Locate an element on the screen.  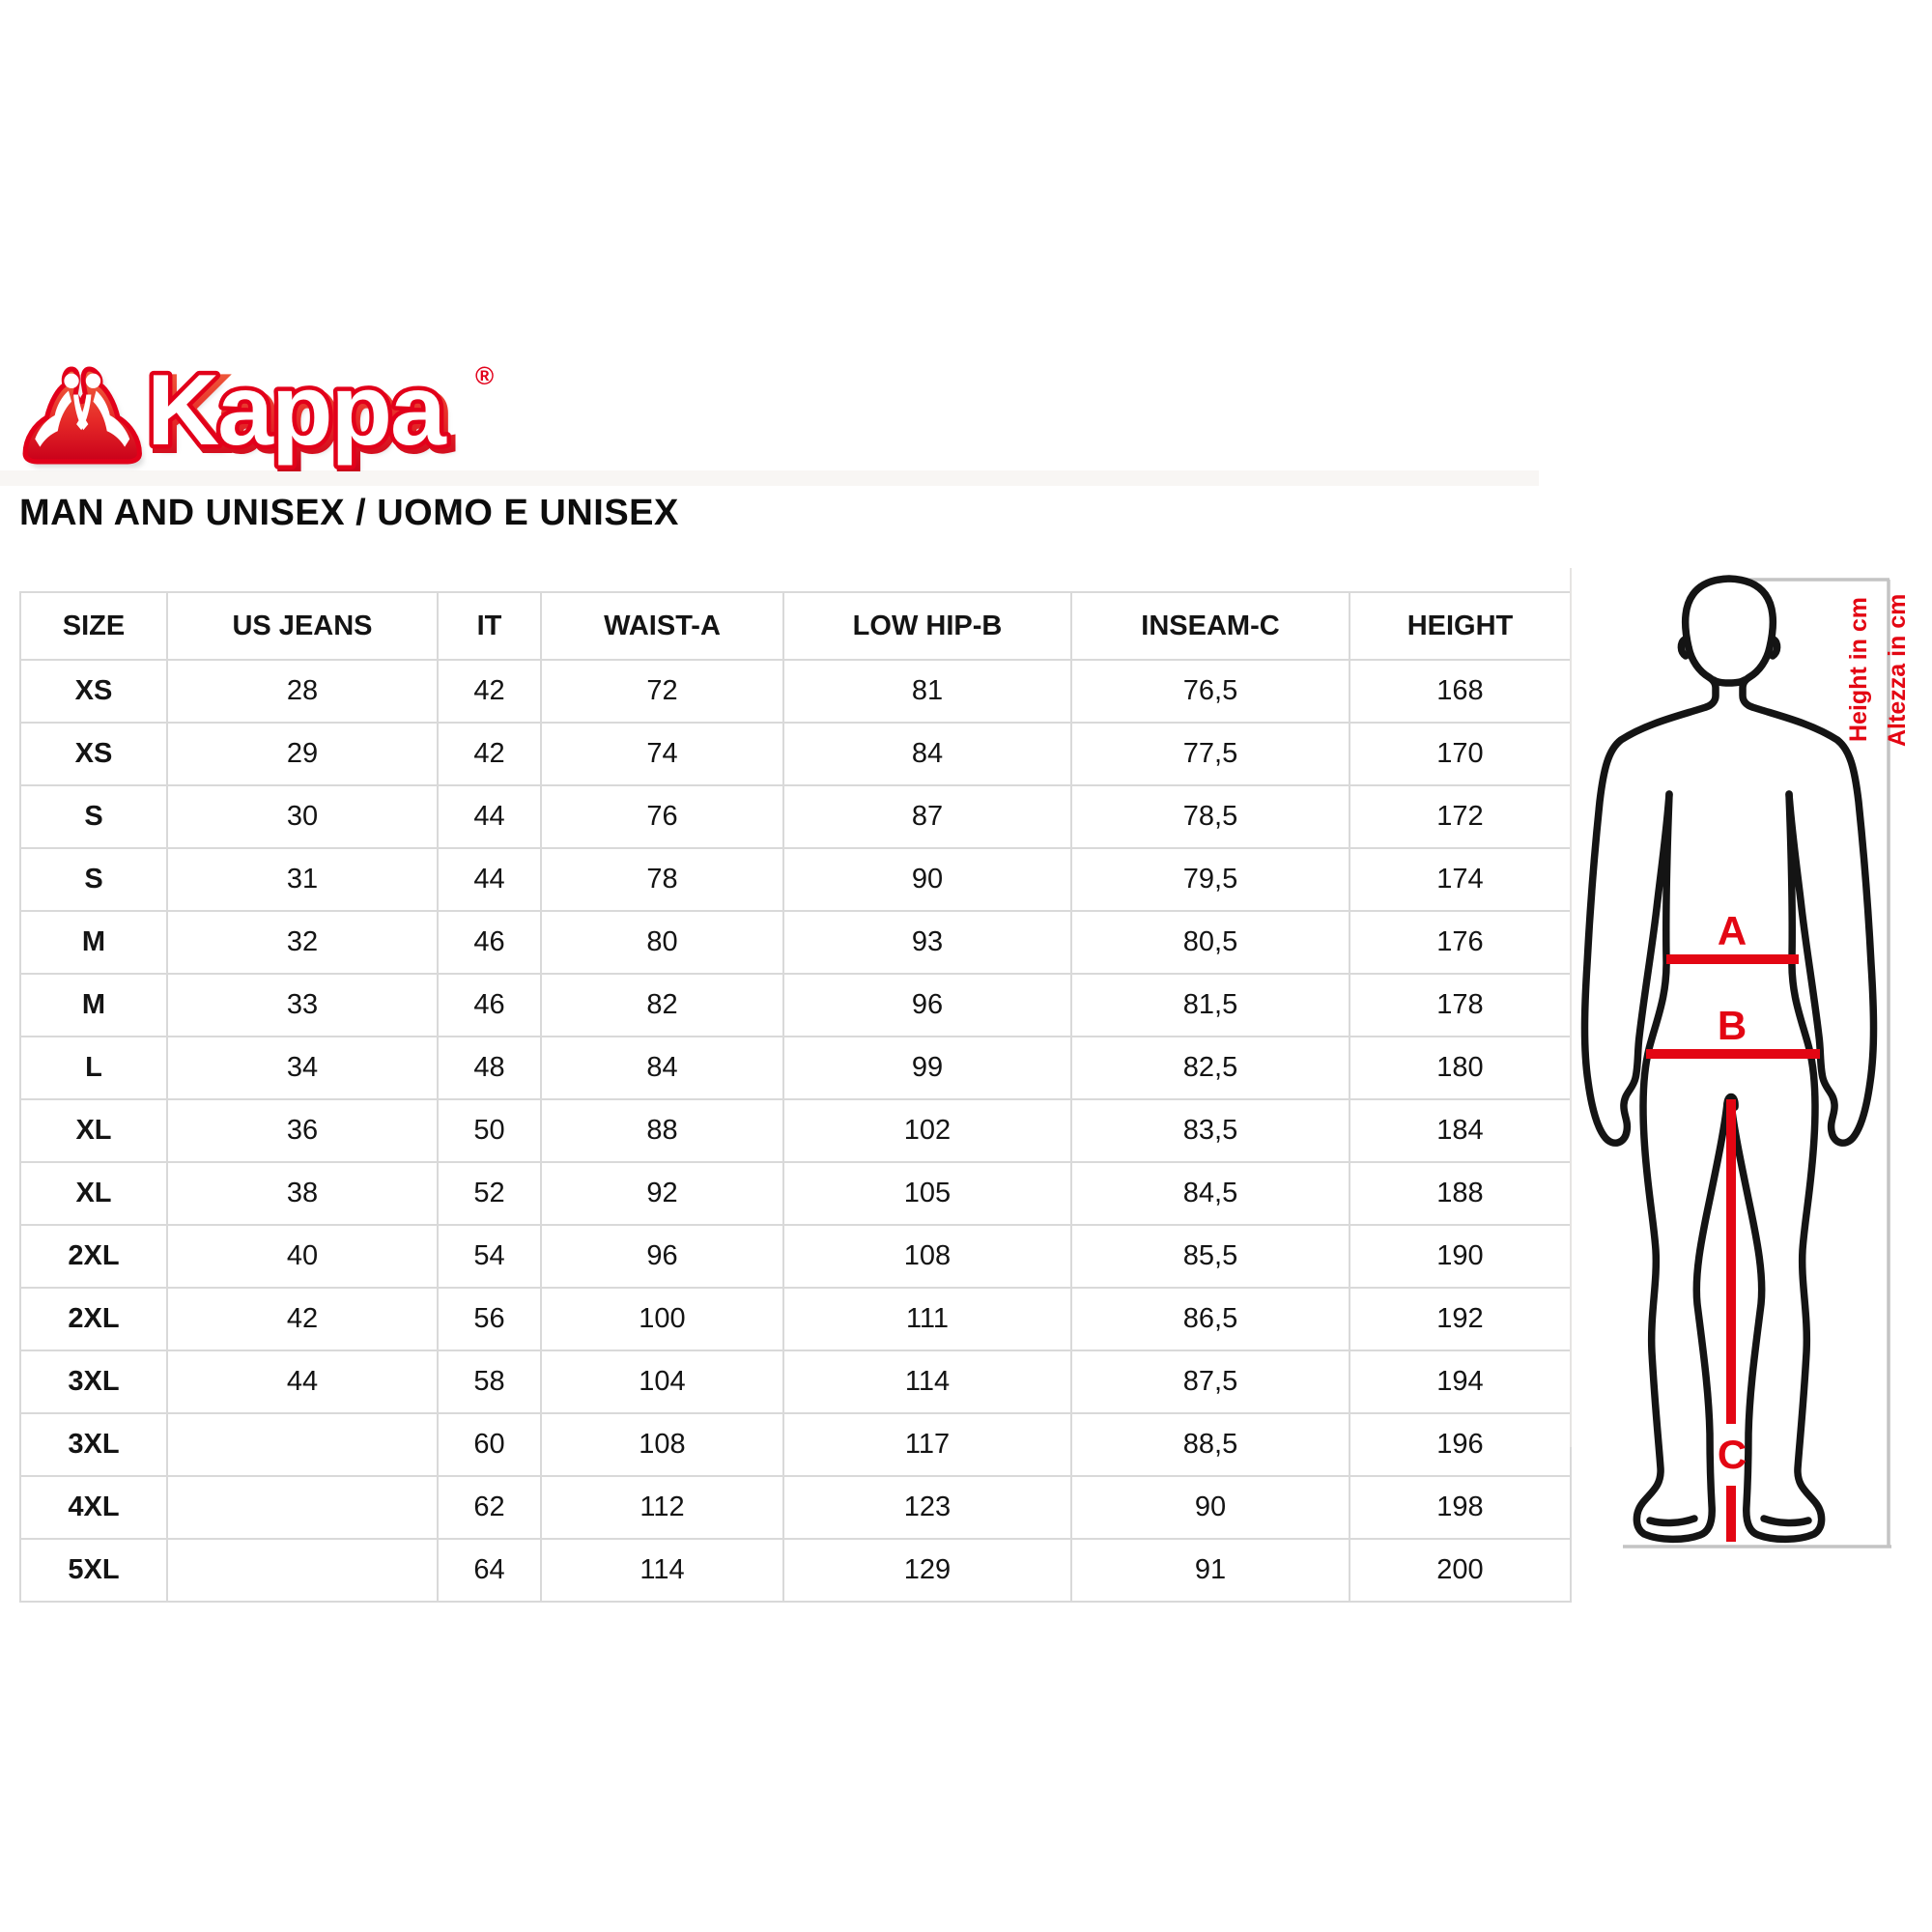
size-cell: 5XL is located at coordinates (93, 1570).